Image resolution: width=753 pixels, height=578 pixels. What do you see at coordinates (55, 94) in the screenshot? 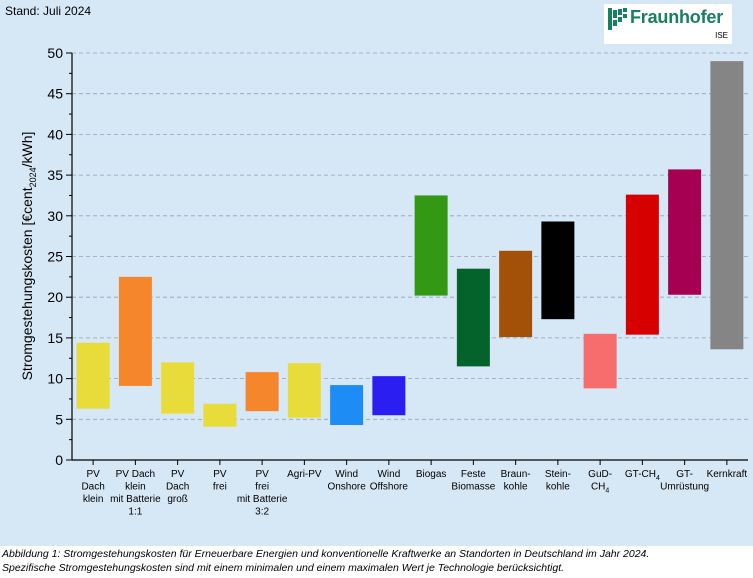
I see `y-tick-label: 45` at bounding box center [55, 94].